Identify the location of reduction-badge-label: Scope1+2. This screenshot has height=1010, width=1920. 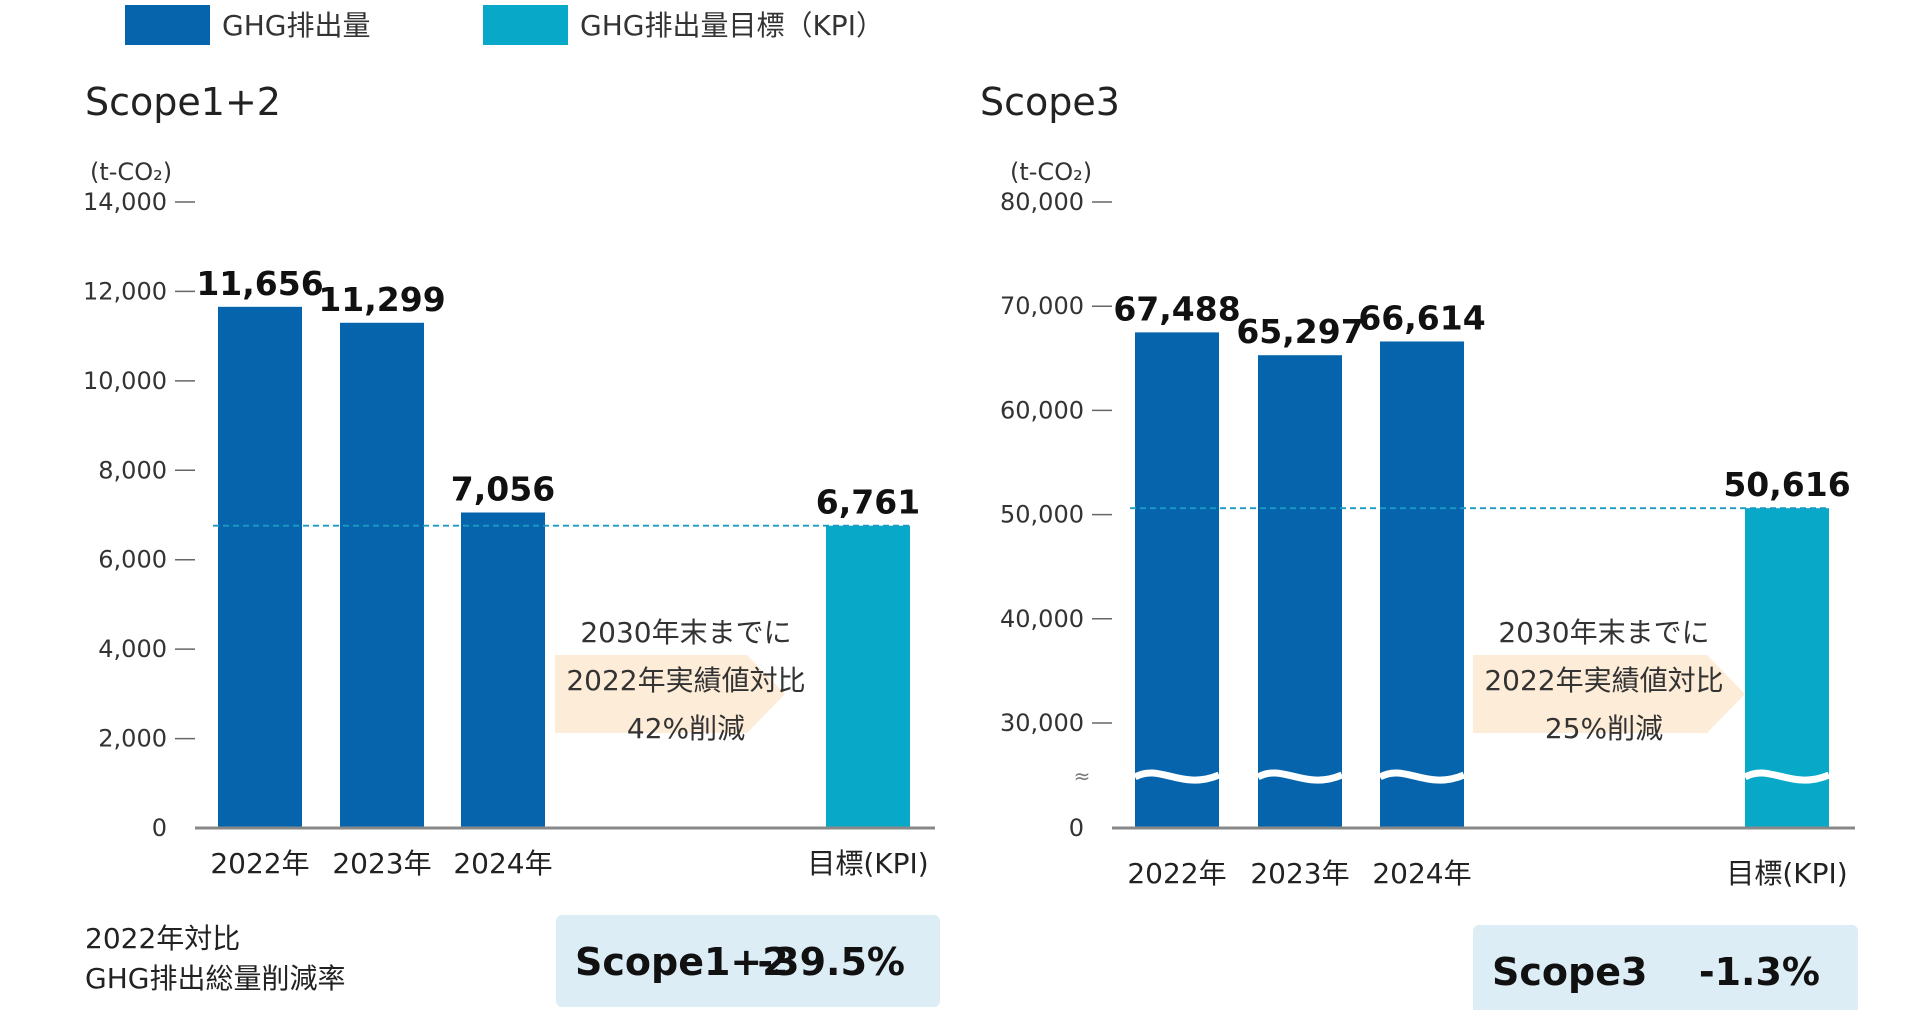
(682, 962).